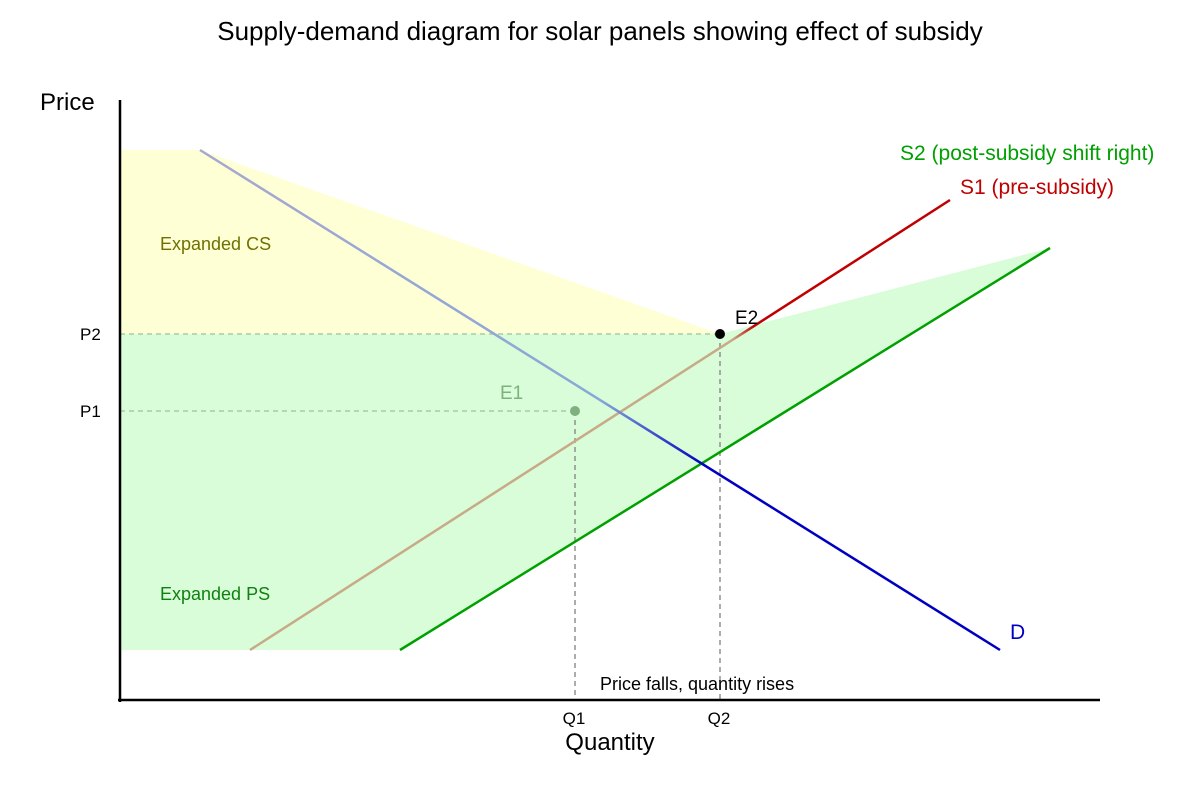 The height and width of the screenshot is (800, 1200). I want to click on e2-point, so click(720, 334).